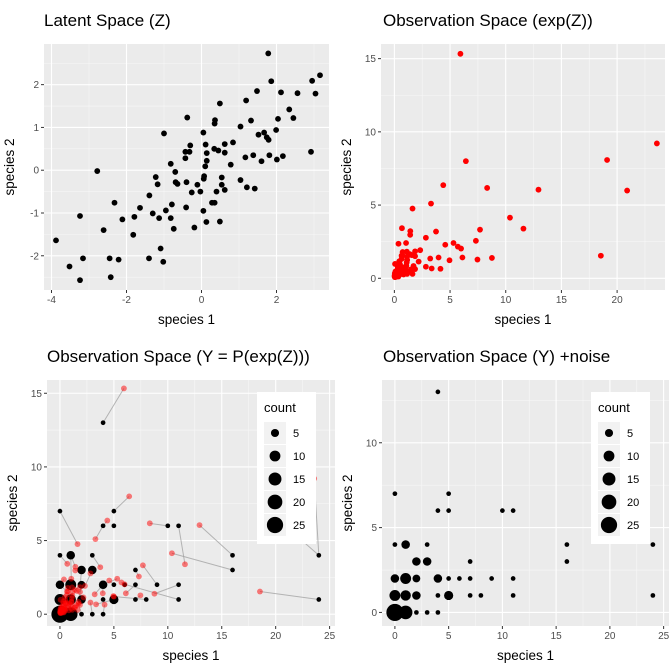  I want to click on x-tick-label: 15, so click(557, 636).